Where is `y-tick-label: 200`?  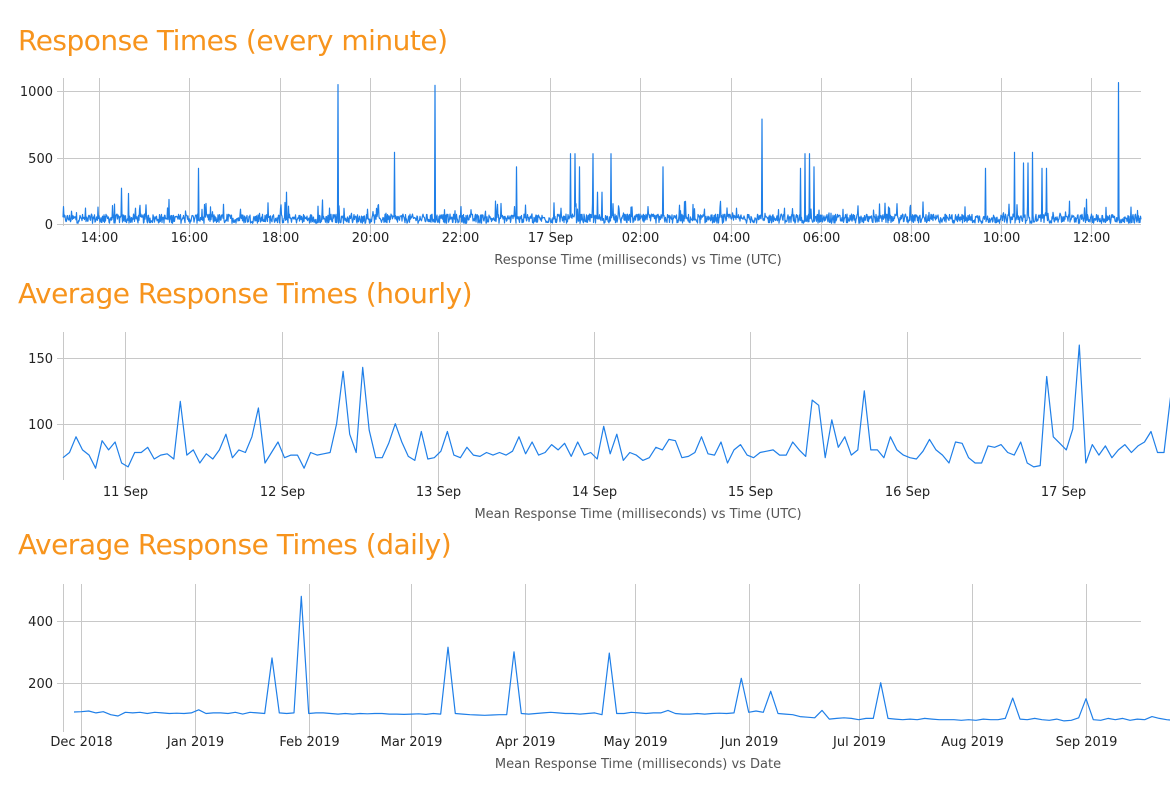 y-tick-label: 200 is located at coordinates (40, 684).